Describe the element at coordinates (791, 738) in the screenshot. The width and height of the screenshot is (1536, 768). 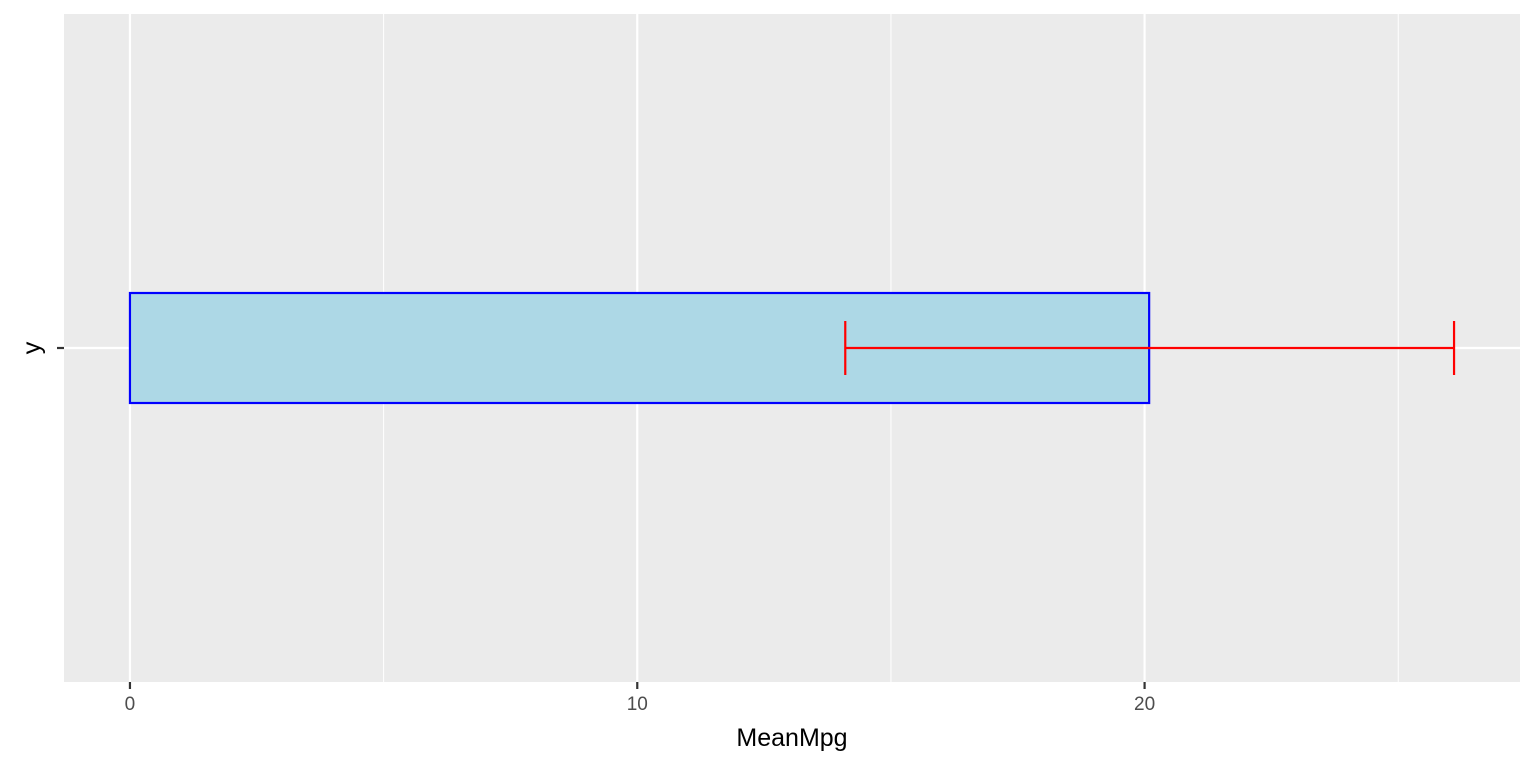
I see `x-axis-title: MeanMpg` at that location.